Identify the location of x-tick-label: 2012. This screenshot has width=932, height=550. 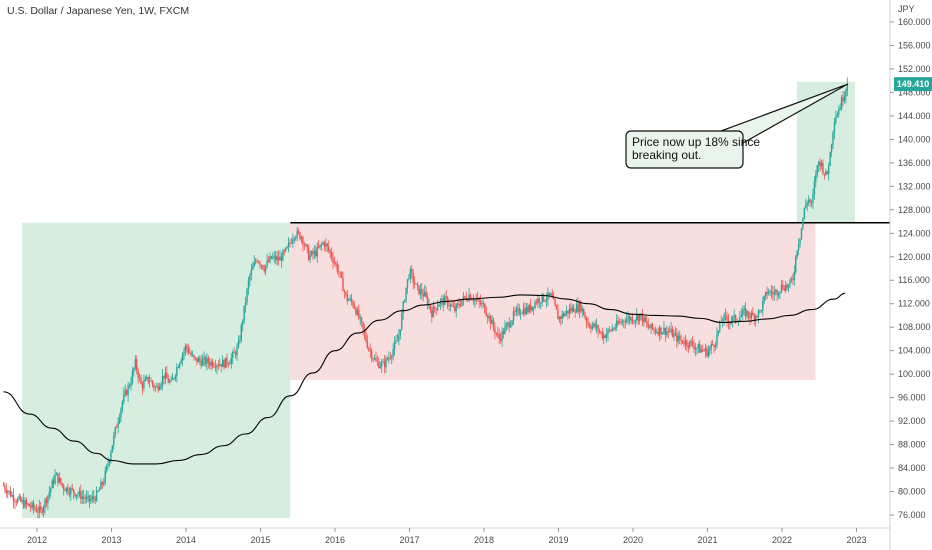
(37, 540).